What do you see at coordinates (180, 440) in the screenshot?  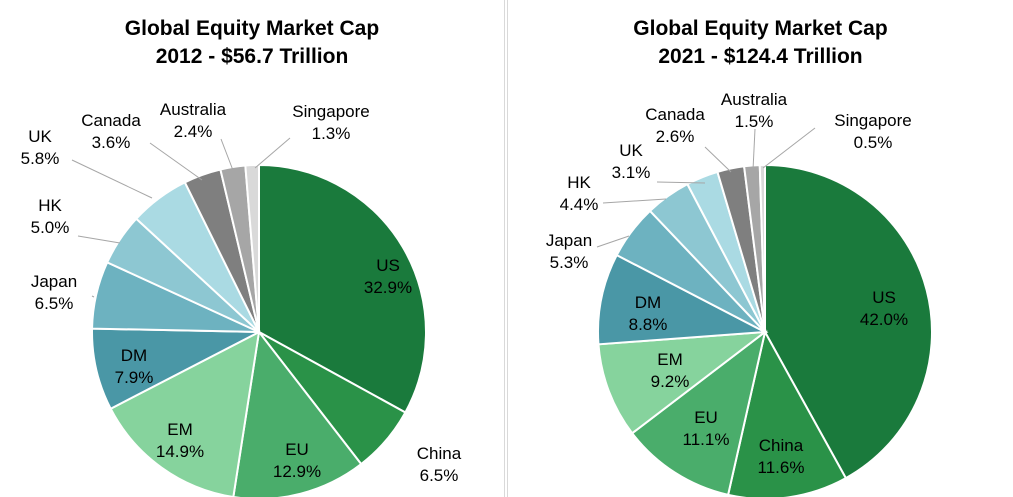 I see `slice-label-em: EM 14.9%` at bounding box center [180, 440].